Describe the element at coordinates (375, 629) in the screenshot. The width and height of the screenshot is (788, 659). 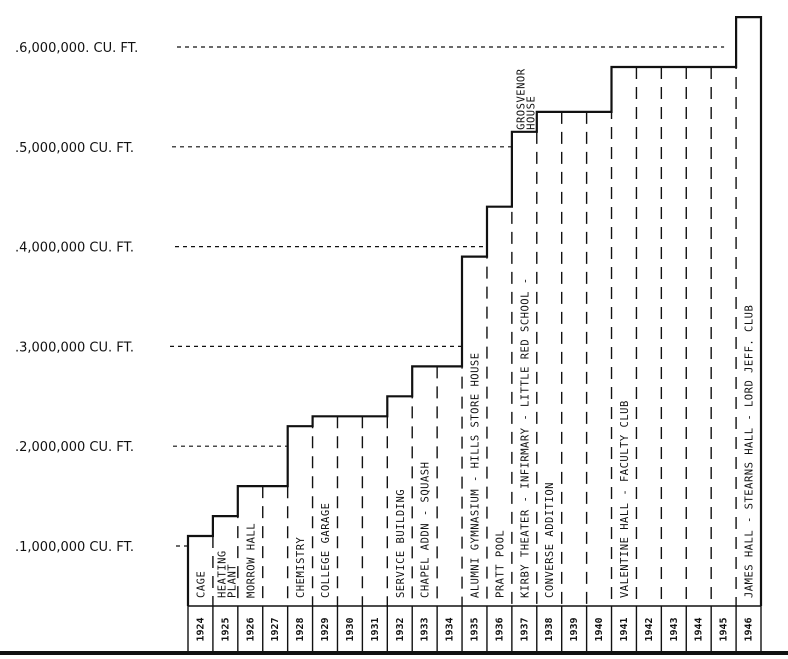
I see `year-label: 1931` at that location.